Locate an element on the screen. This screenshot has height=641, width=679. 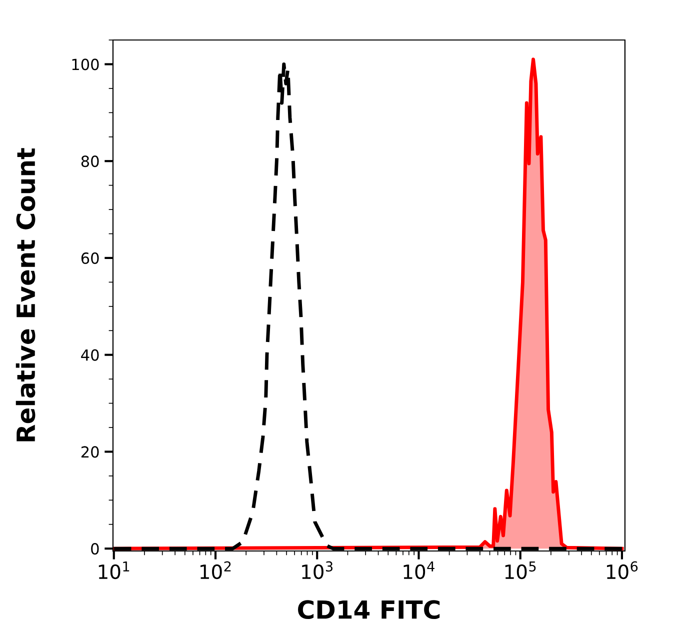
x-axis-title: CD14 FITC is located at coordinates (369, 610).